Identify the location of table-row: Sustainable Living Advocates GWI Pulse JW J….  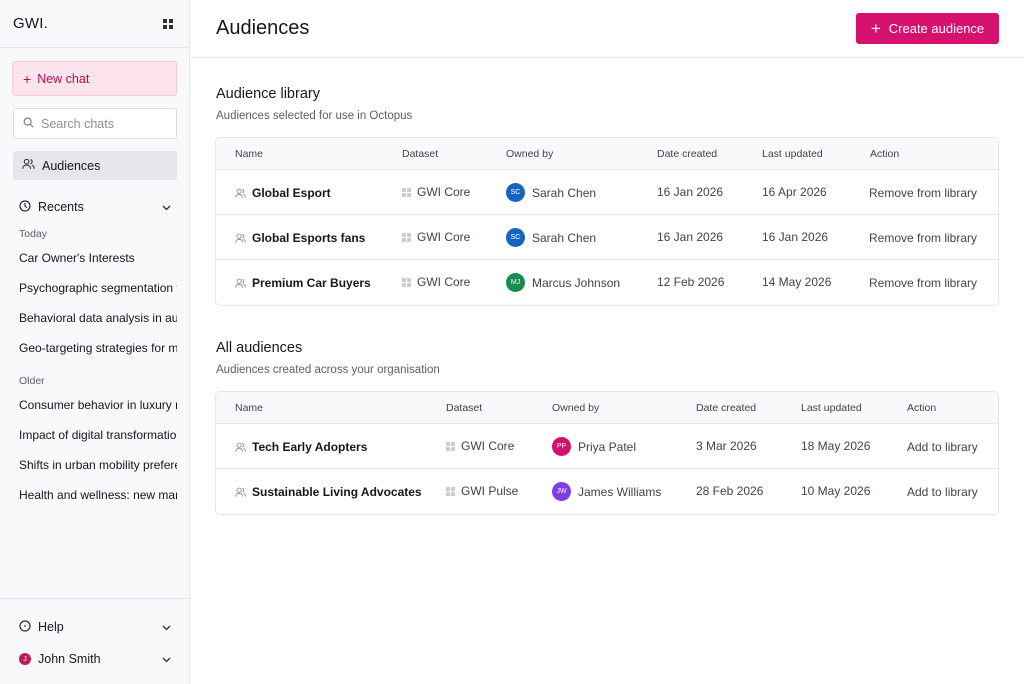
(607, 491).